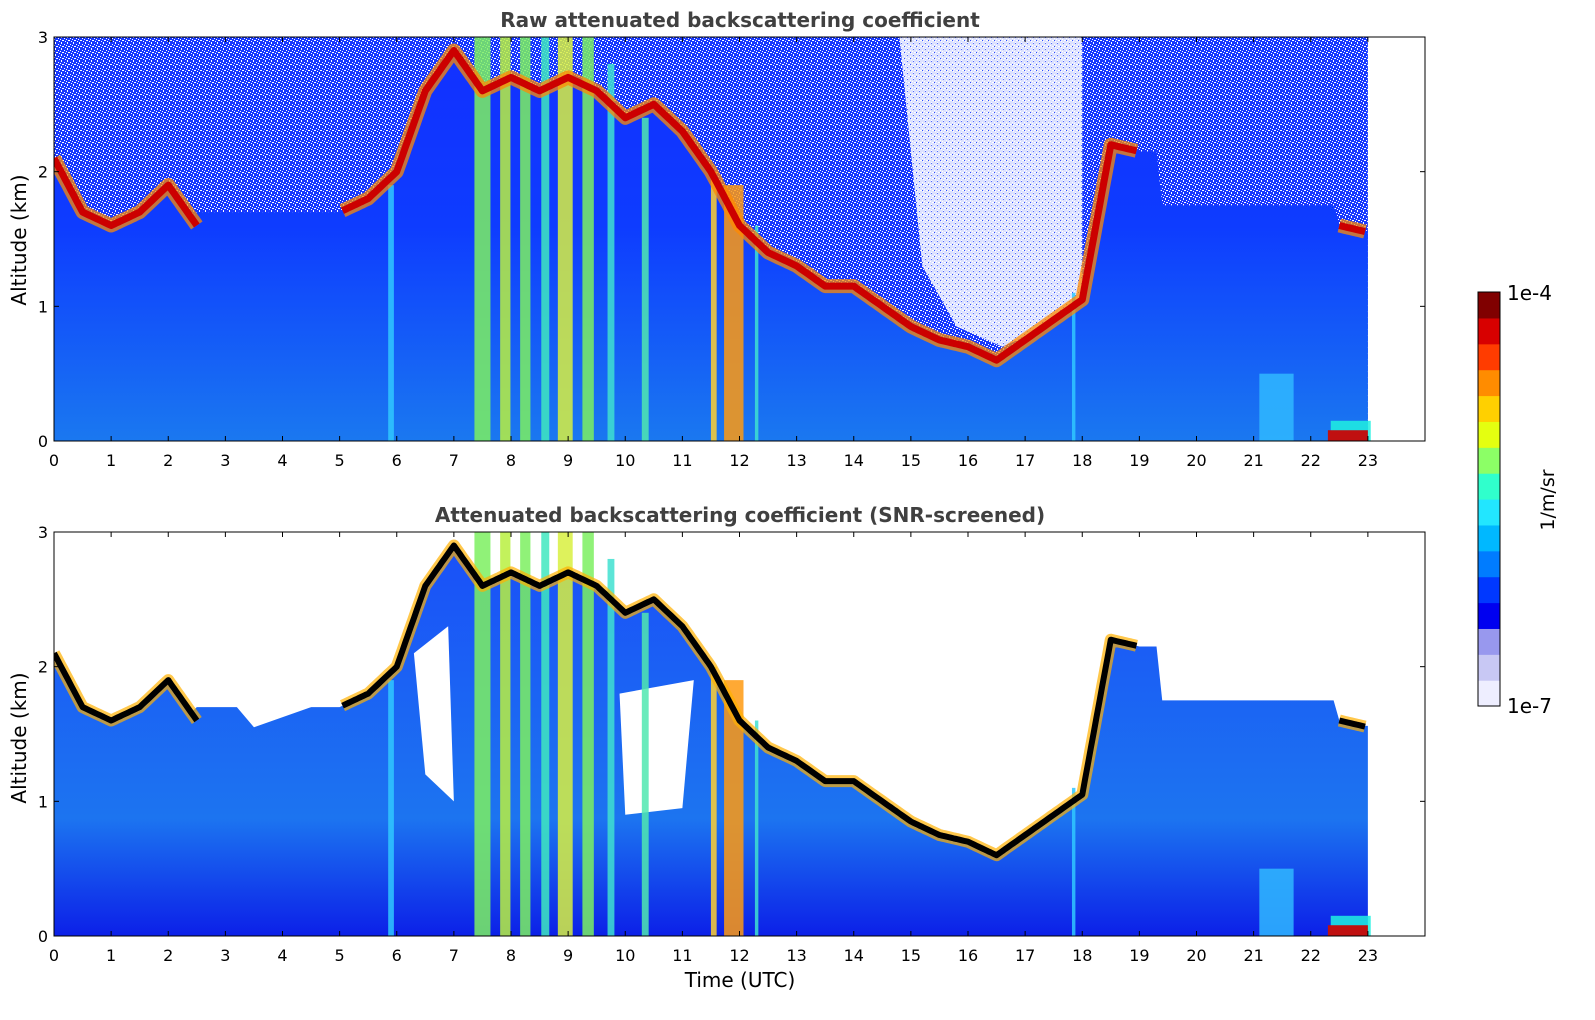  I want to click on colorbar-gradient, so click(1489, 499).